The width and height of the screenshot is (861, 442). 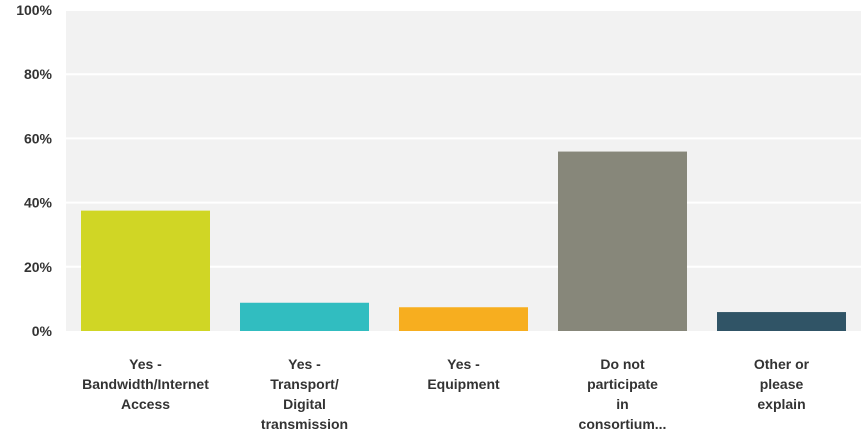 What do you see at coordinates (34, 10) in the screenshot?
I see `y-tick-label: 100%` at bounding box center [34, 10].